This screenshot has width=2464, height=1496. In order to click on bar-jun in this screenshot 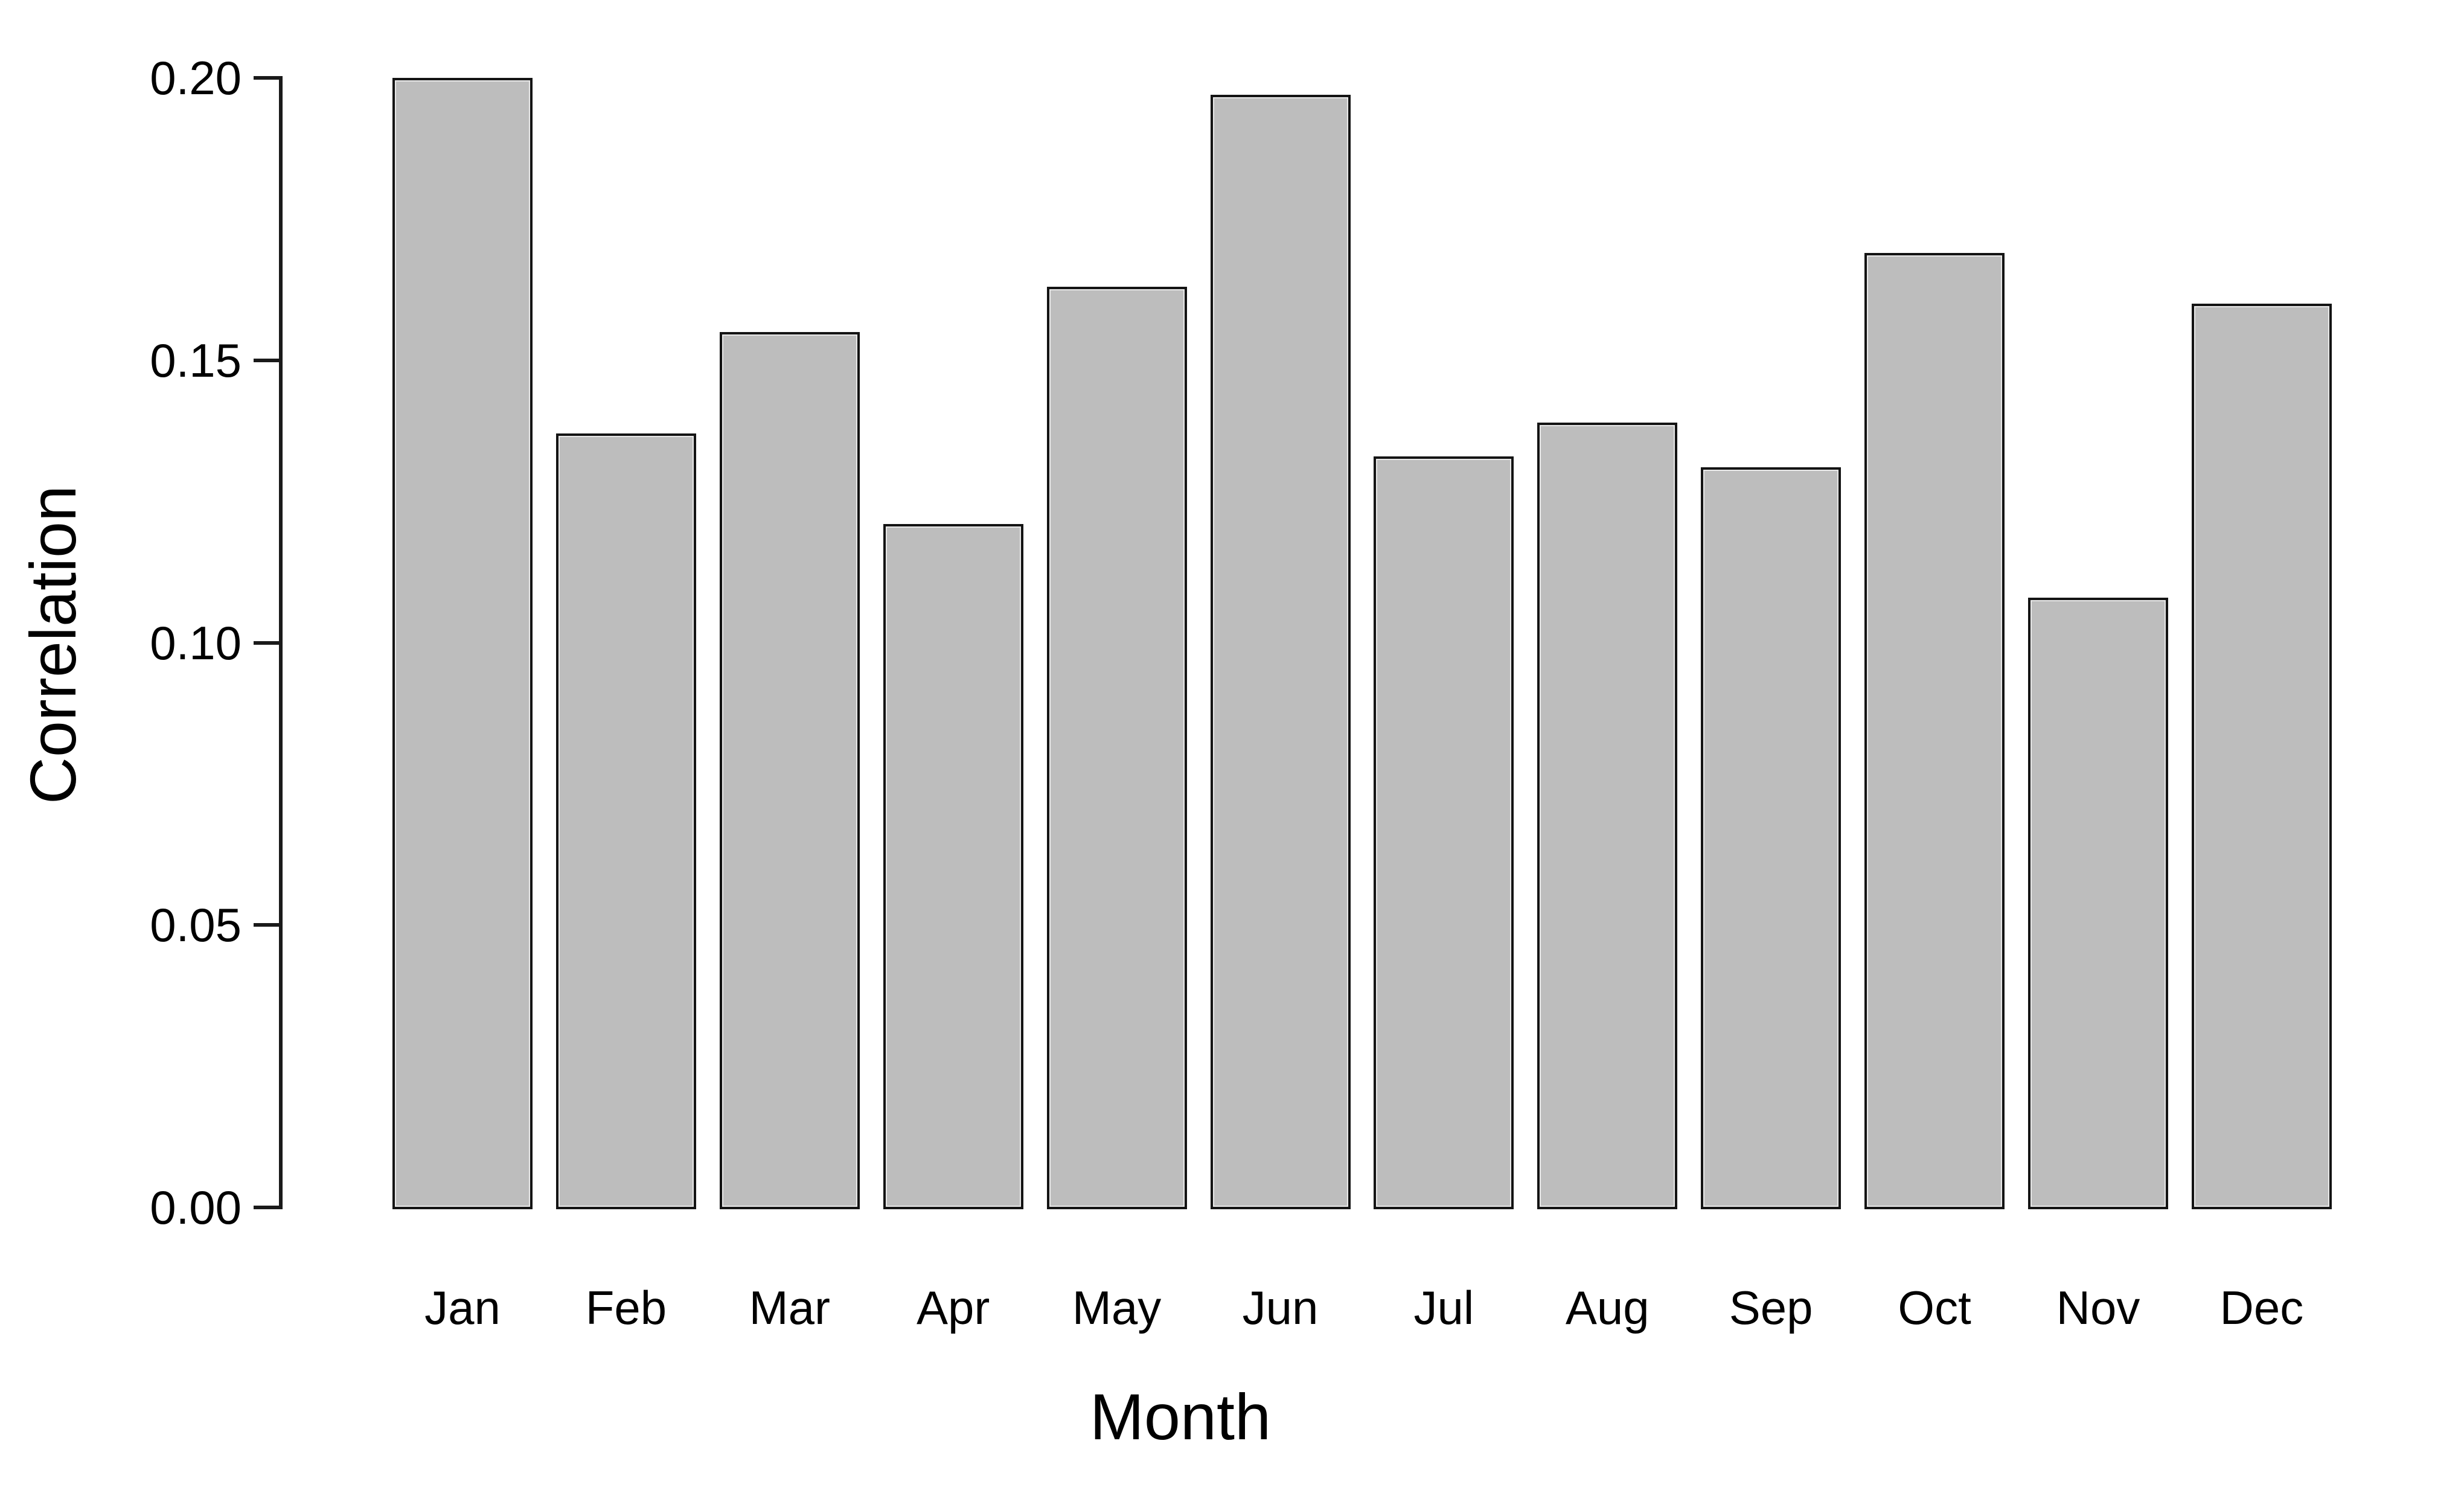, I will do `click(1280, 652)`.